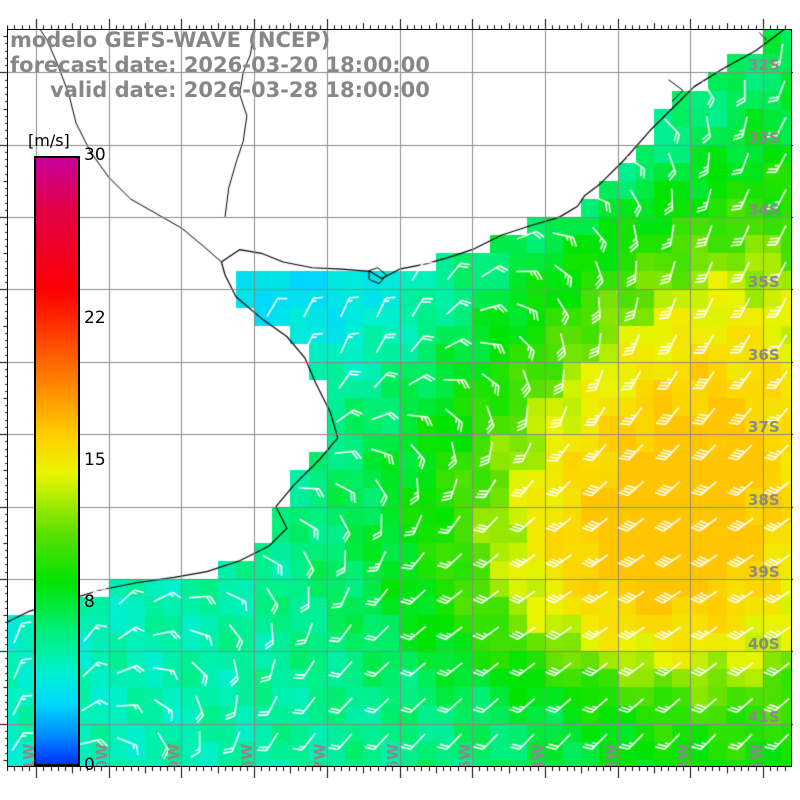  What do you see at coordinates (89, 602) in the screenshot?
I see `colorbar-tick-8: 8` at bounding box center [89, 602].